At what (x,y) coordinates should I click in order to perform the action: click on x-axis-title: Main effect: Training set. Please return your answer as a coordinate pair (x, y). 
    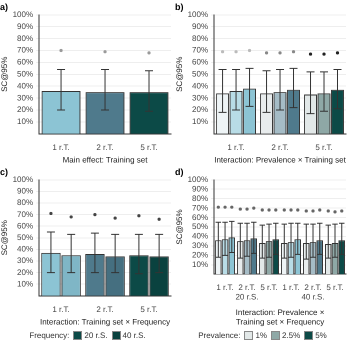
    Looking at the image, I should click on (105, 159).